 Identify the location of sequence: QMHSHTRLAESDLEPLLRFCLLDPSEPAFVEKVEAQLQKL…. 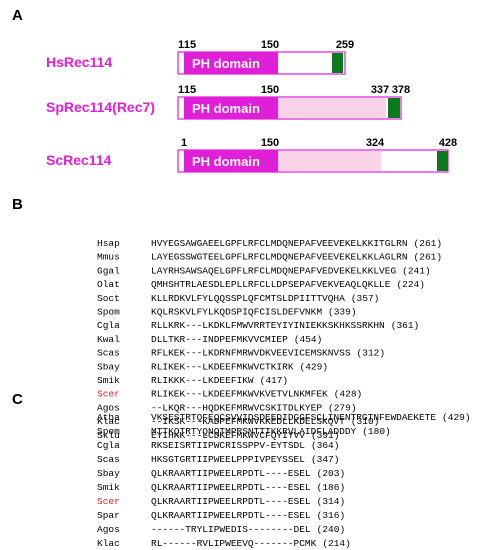
(271, 284).